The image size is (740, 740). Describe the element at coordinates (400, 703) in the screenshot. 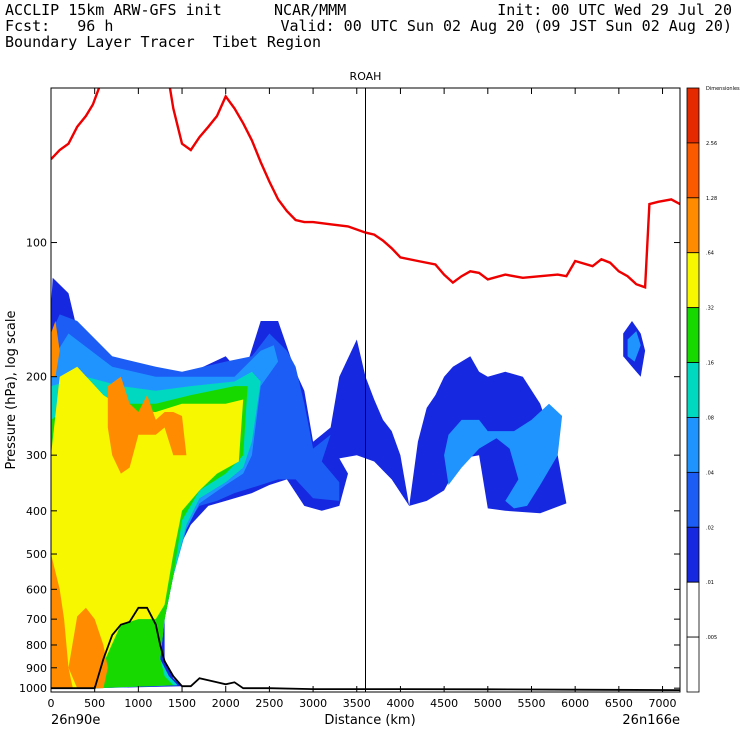

I see `x-tick-label: 4000` at that location.